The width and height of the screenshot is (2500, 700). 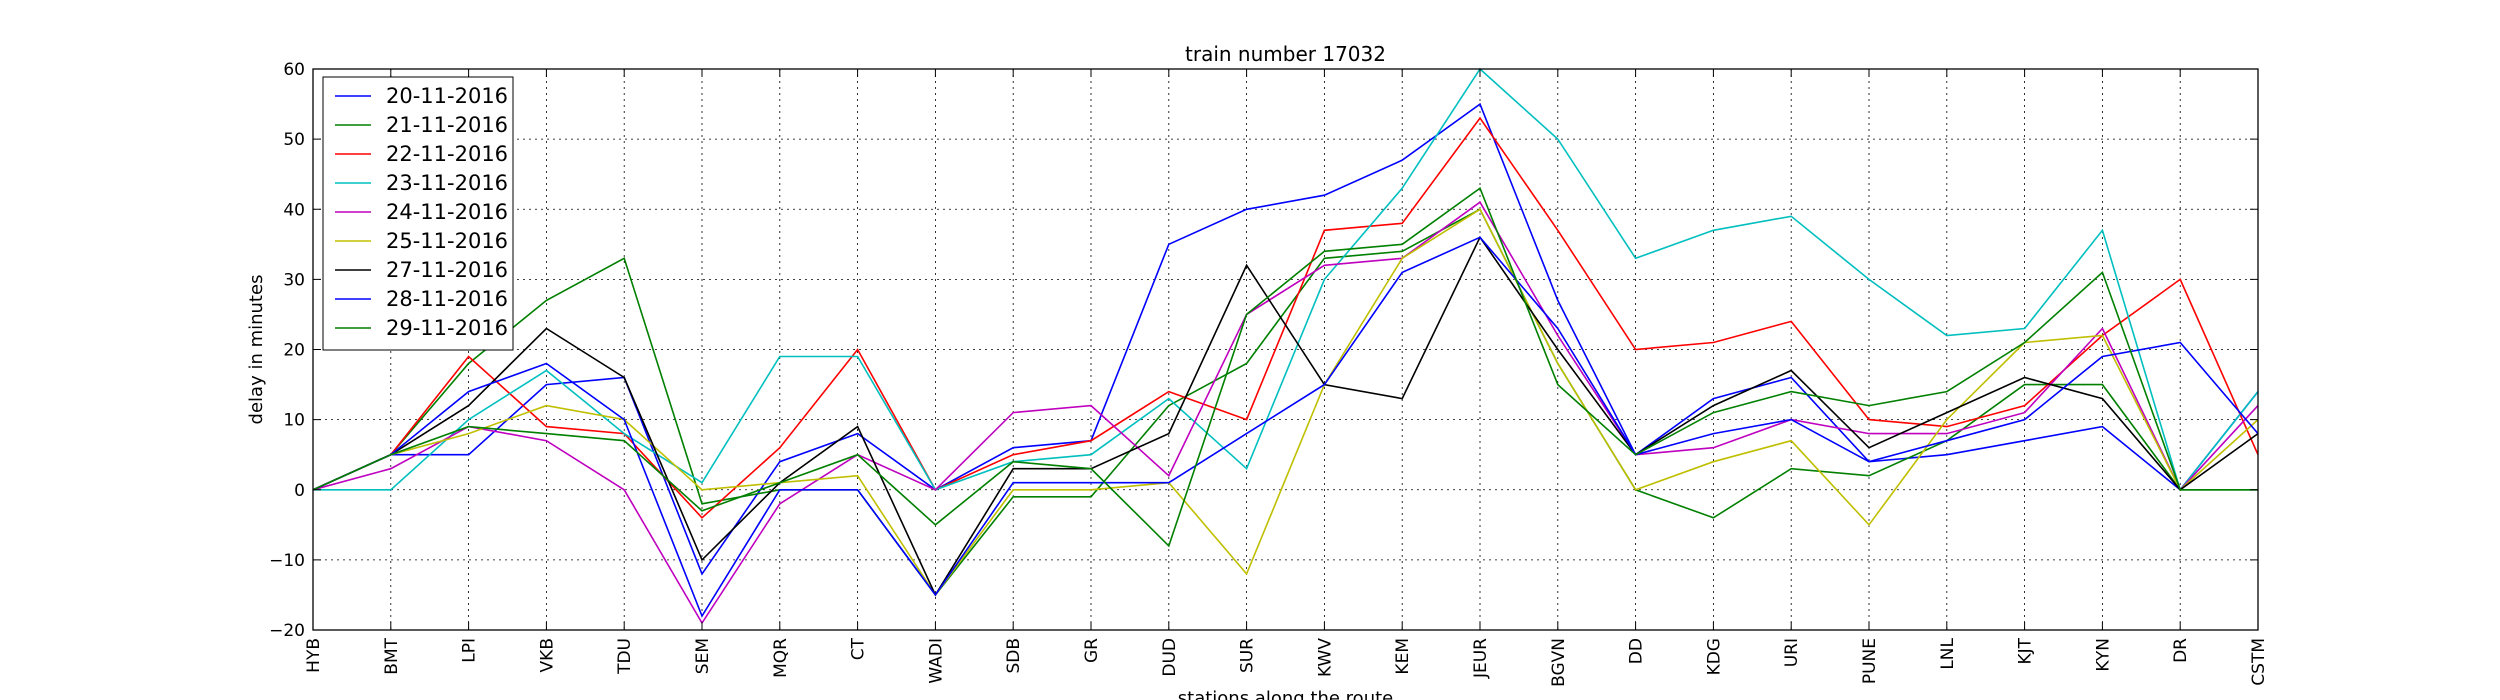 I want to click on x-tick-label: KYN, so click(x=2103, y=655).